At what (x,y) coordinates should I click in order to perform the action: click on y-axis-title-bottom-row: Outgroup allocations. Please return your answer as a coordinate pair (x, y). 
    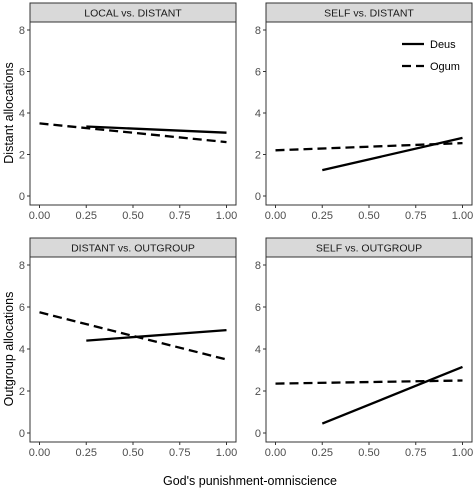
    Looking at the image, I should click on (9, 349).